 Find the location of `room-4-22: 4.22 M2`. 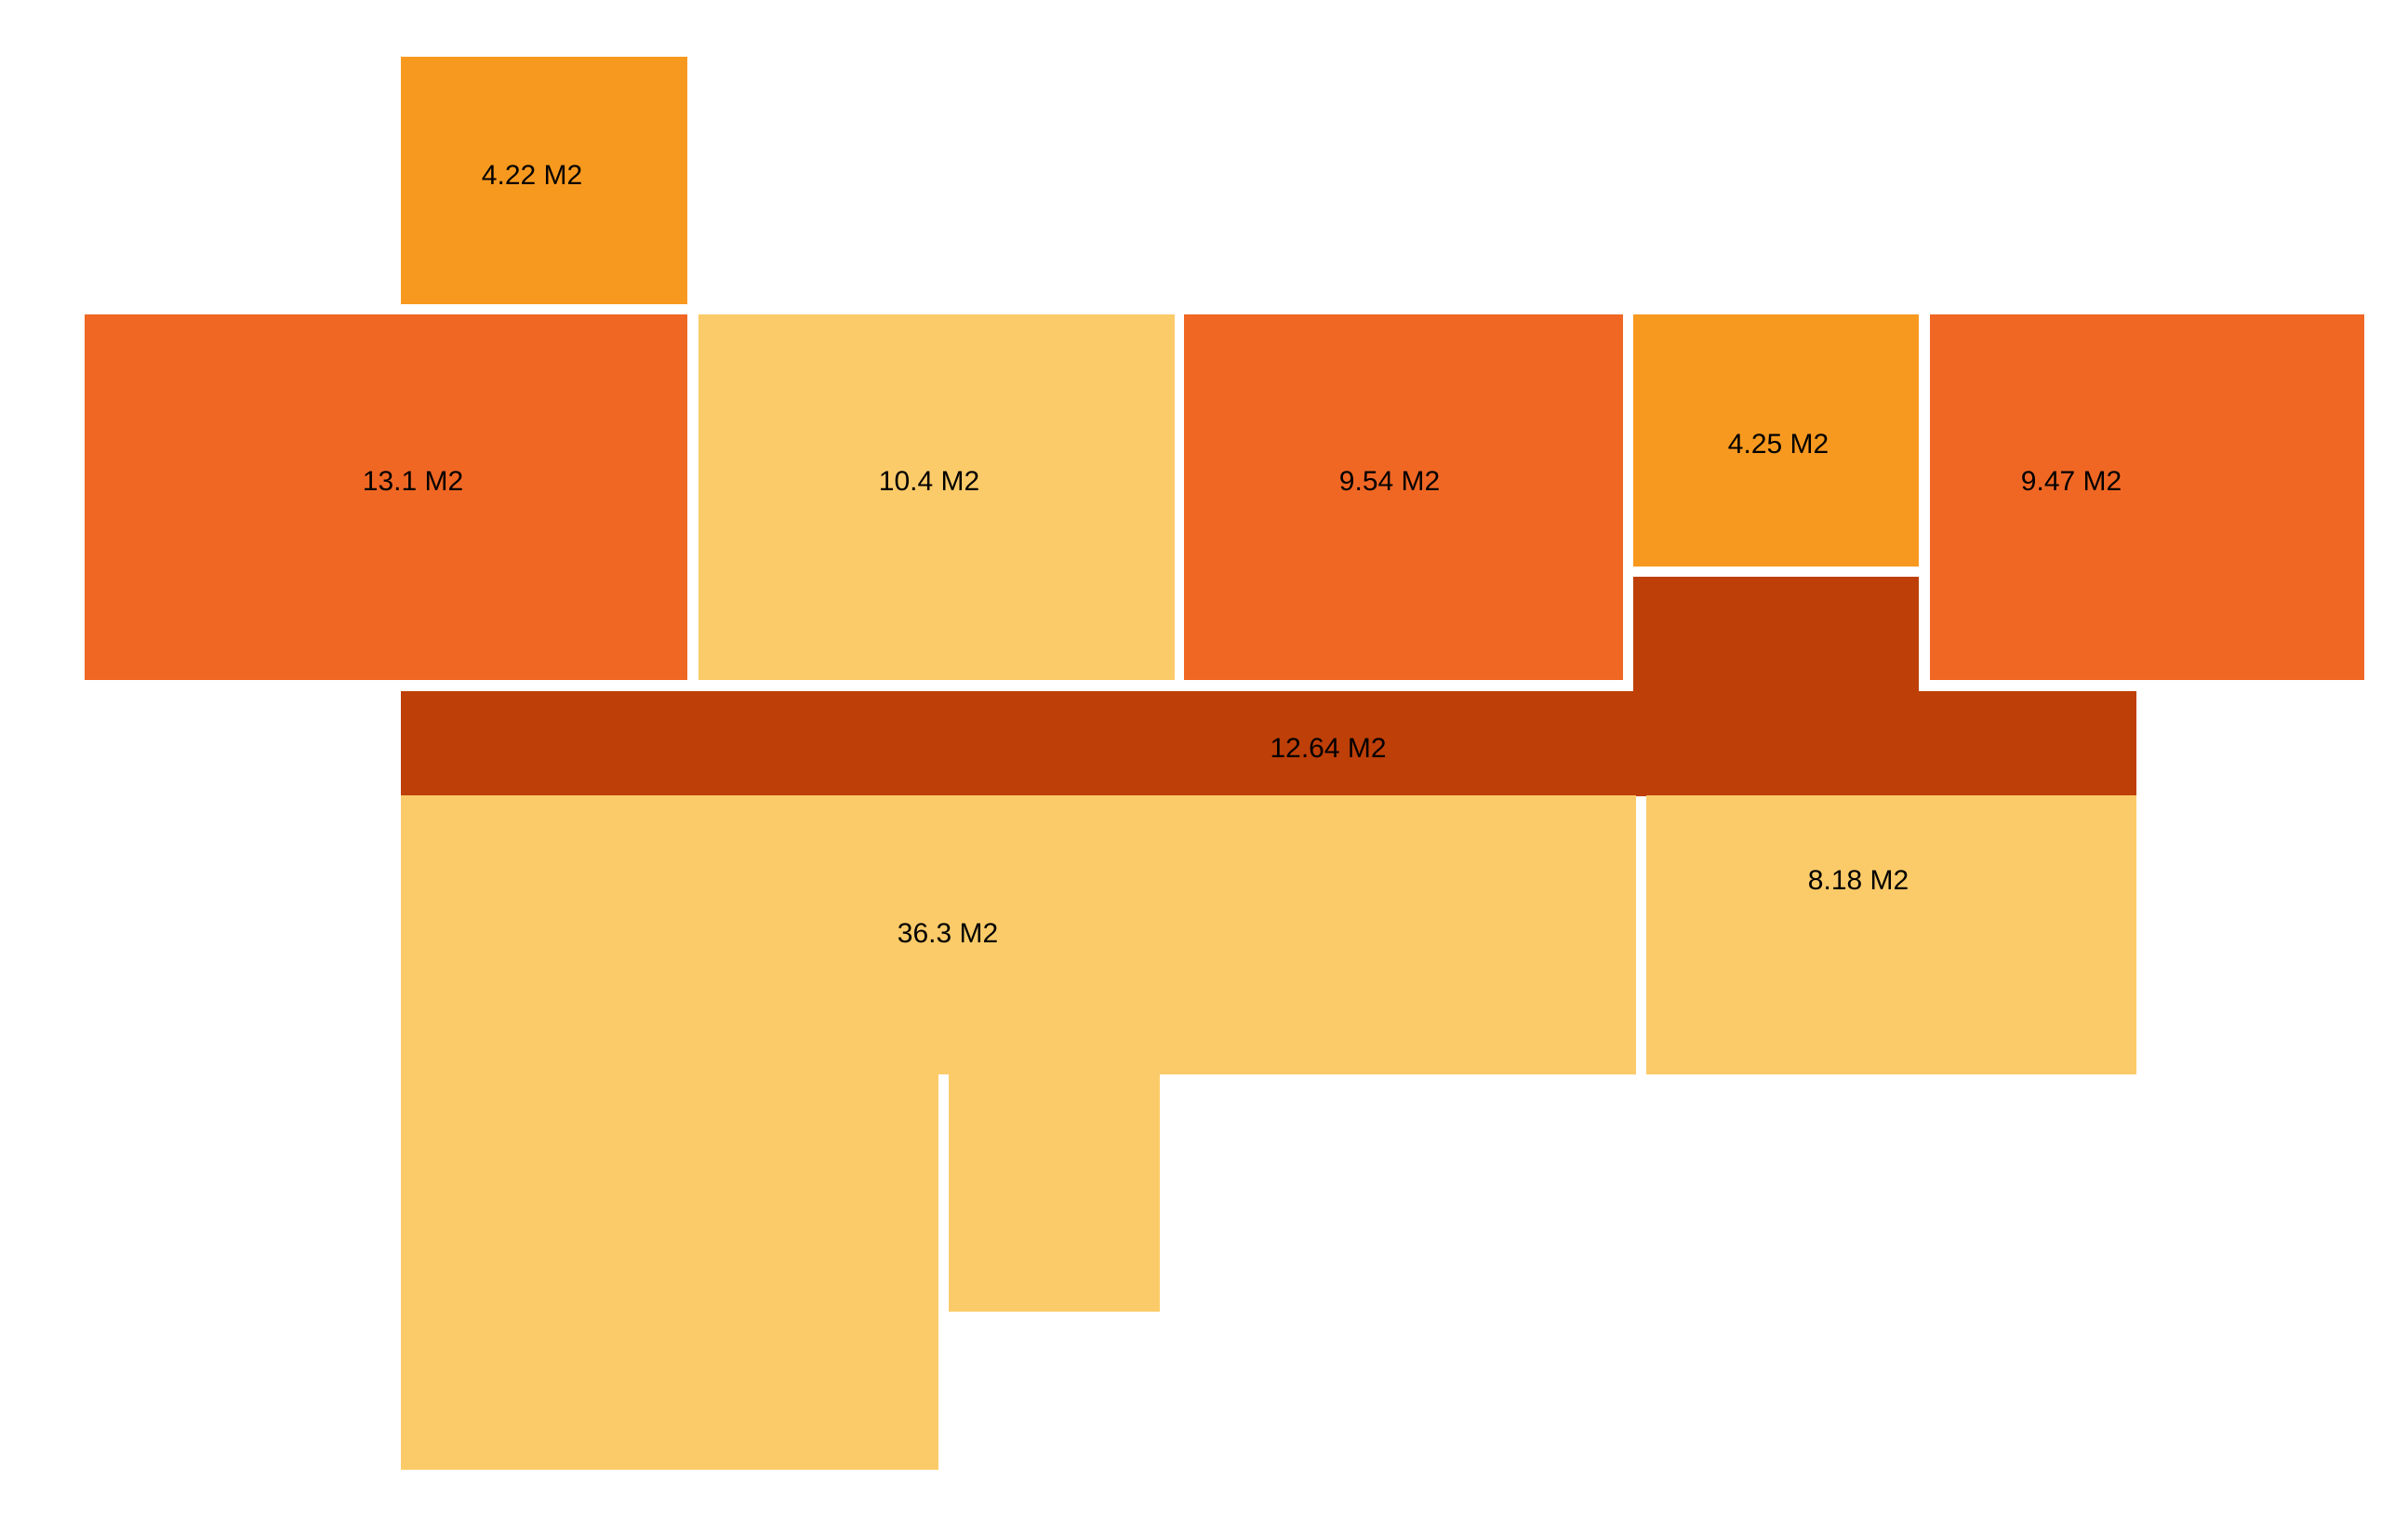

room-4-22: 4.22 M2 is located at coordinates (544, 180).